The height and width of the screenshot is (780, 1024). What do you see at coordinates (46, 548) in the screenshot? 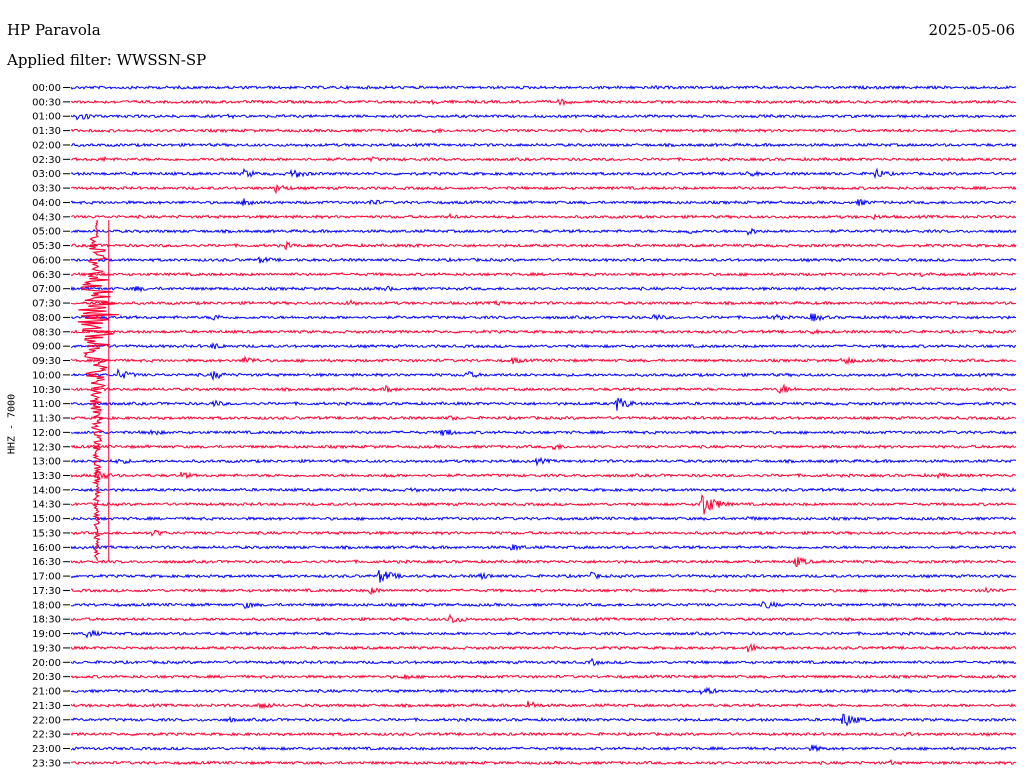
I see `row-label: 16:00` at bounding box center [46, 548].